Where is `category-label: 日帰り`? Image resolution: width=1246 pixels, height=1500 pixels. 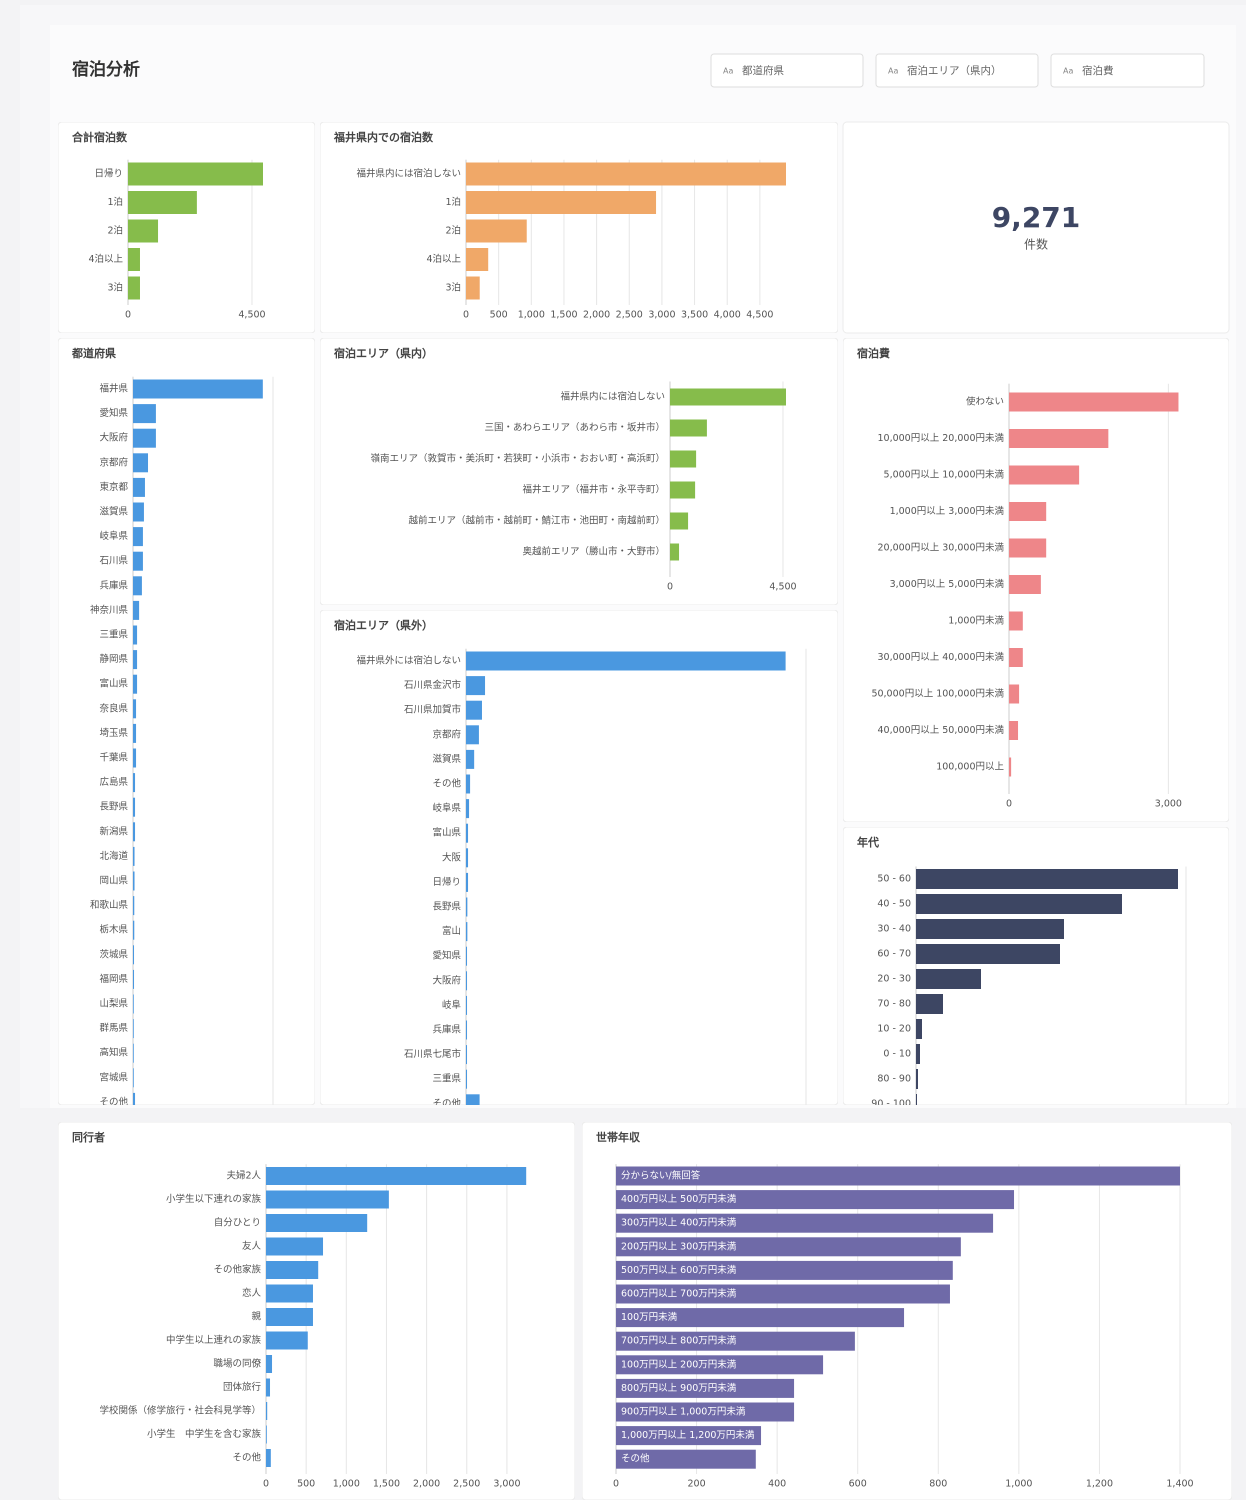
category-label: 日帰り is located at coordinates (446, 882).